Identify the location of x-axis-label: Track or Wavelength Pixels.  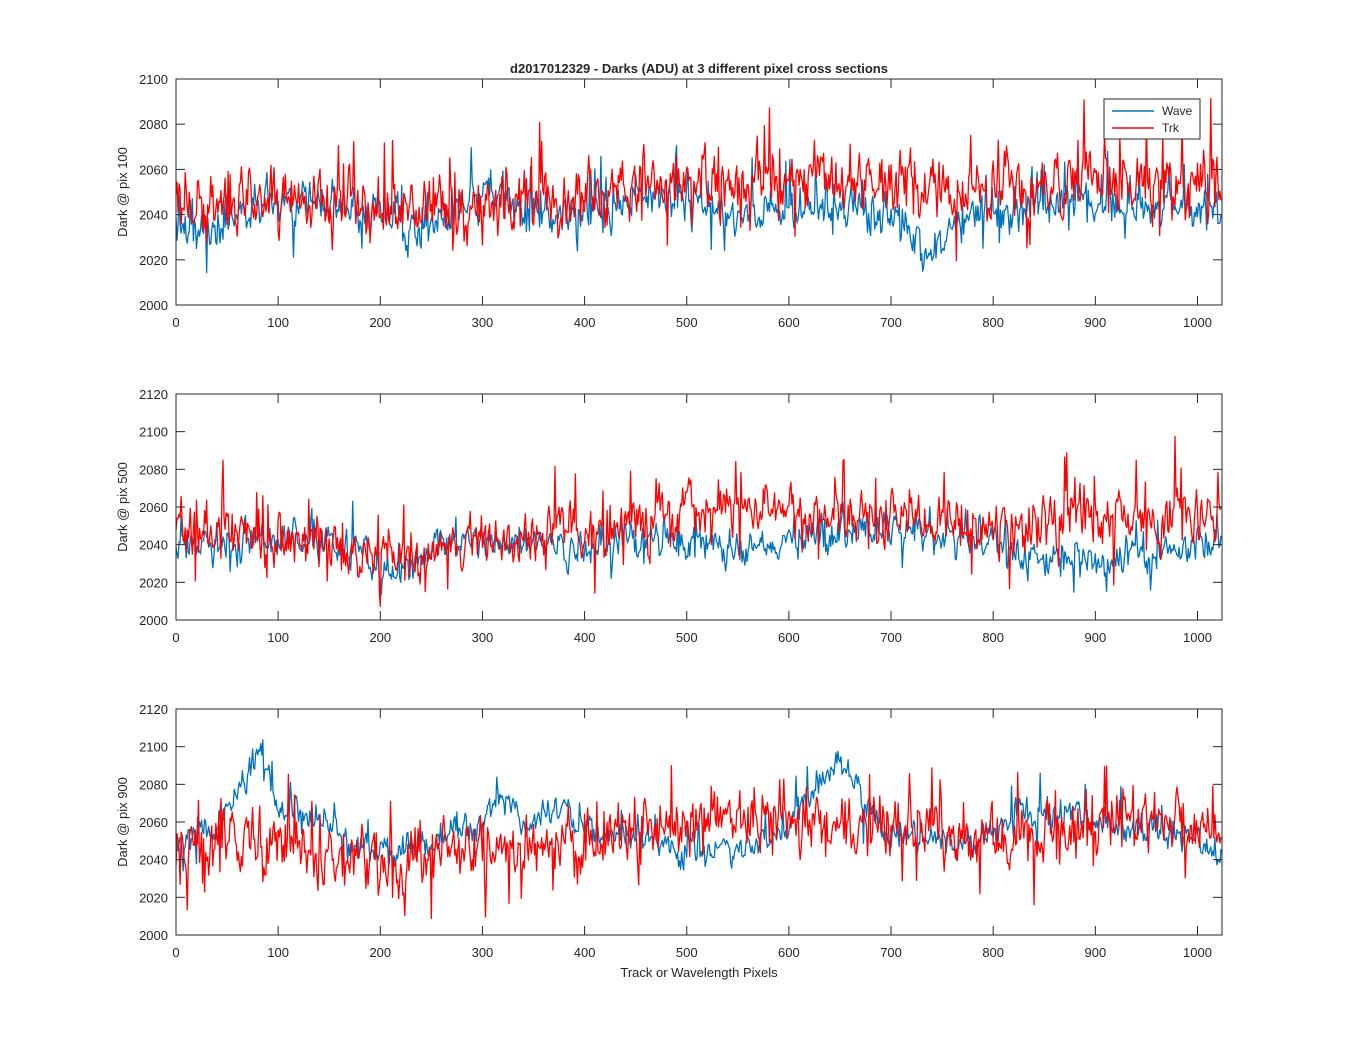
(699, 972).